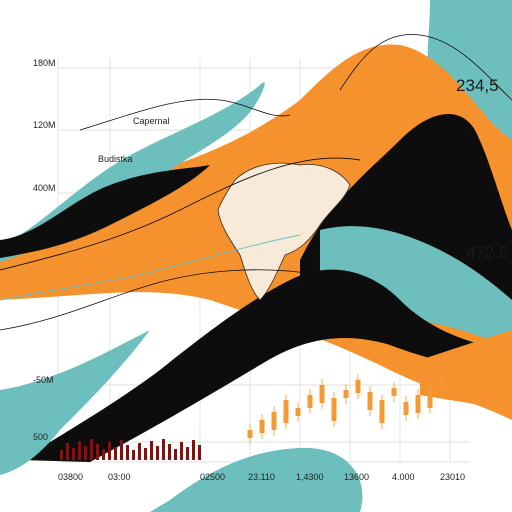 Image resolution: width=512 pixels, height=512 pixels. I want to click on candlestick-series, so click(252, 416).